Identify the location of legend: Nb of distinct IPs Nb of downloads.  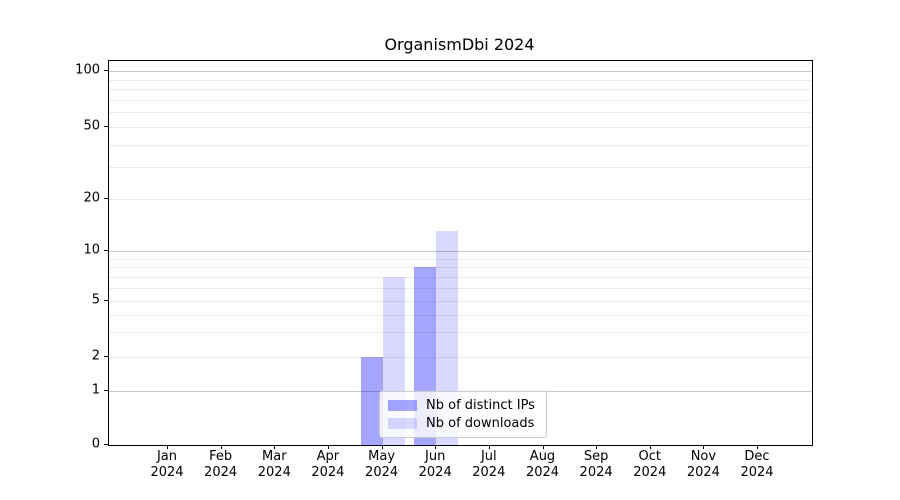
(463, 414).